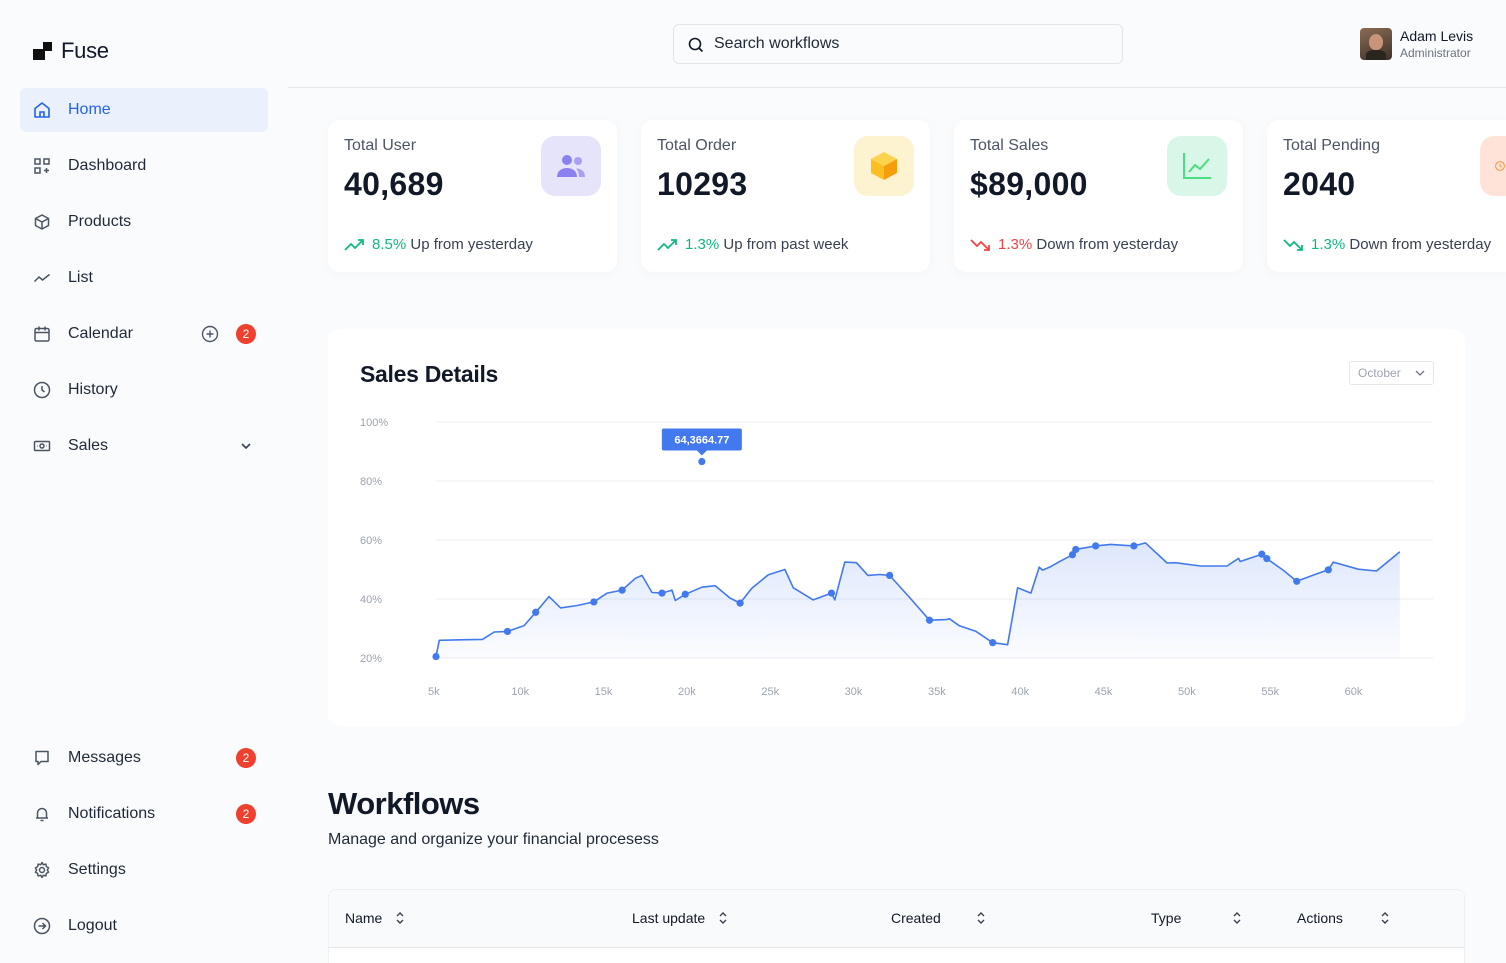  I want to click on column-header-name: Name, so click(374, 918).